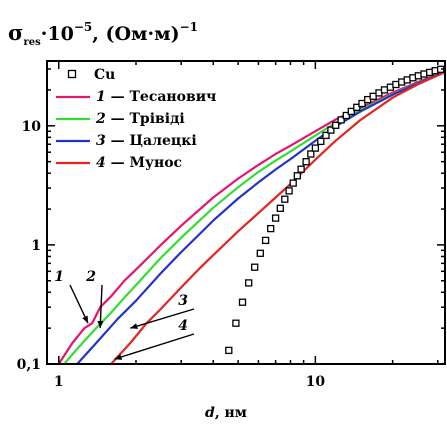  I want to click on legend-marker-cu, so click(72, 74).